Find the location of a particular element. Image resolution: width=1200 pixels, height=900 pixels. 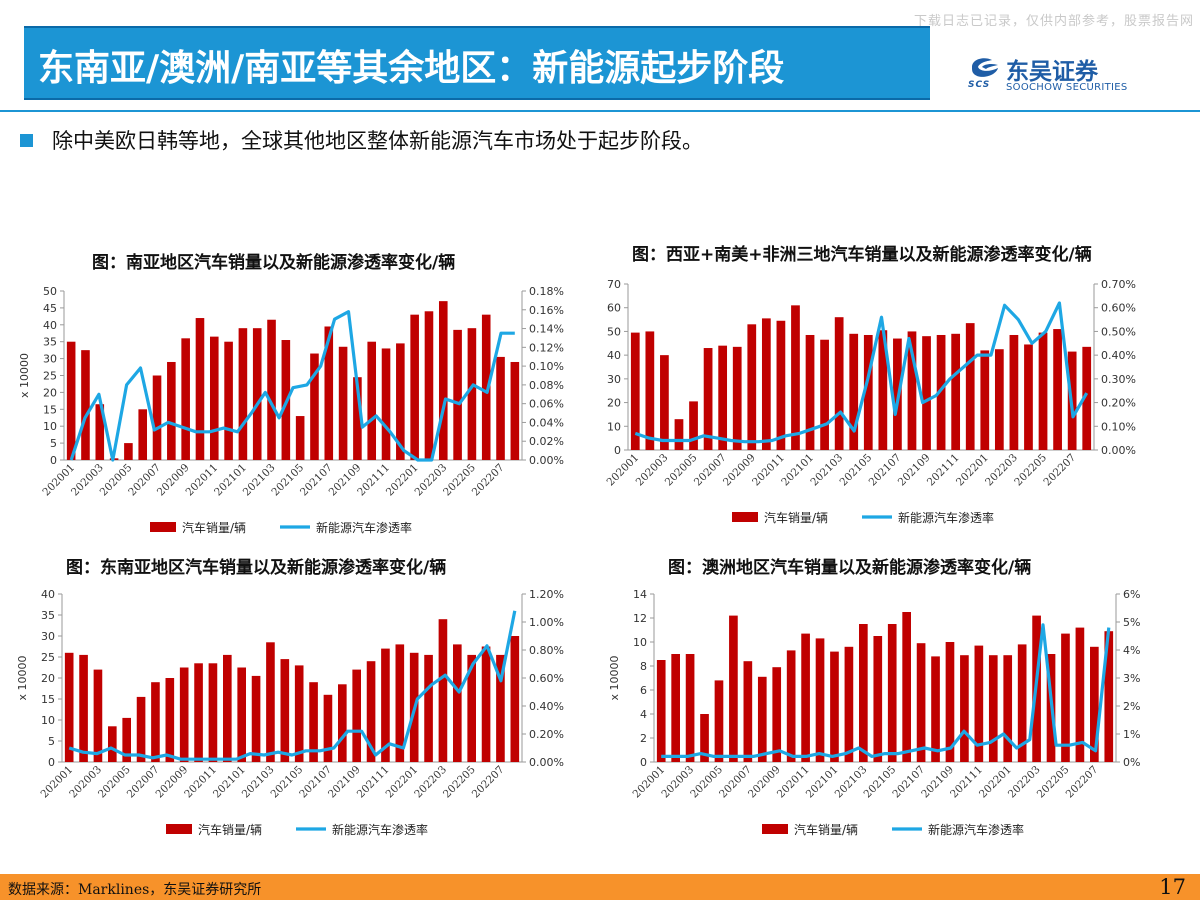

bullet-square-icon is located at coordinates (26, 140).